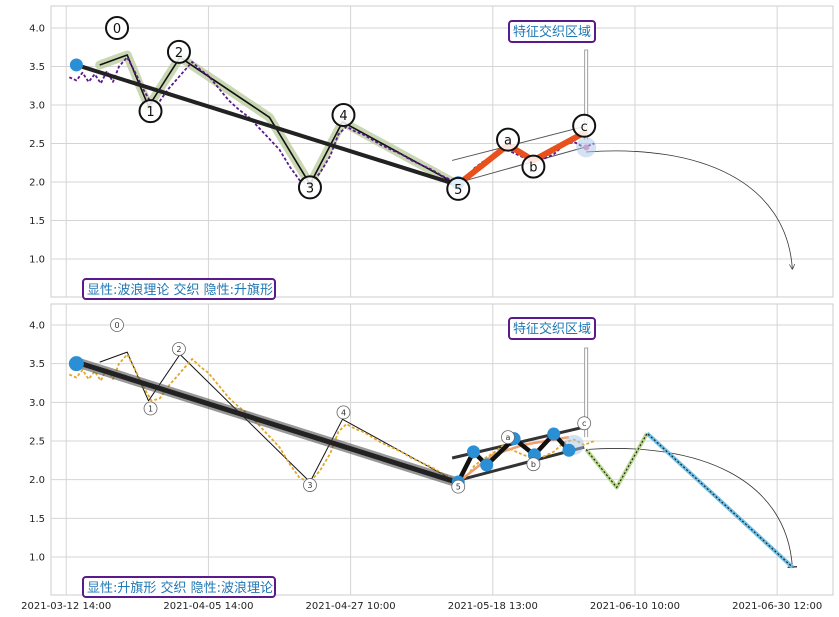  I want to click on wave-label-top-8: c, so click(584, 127).